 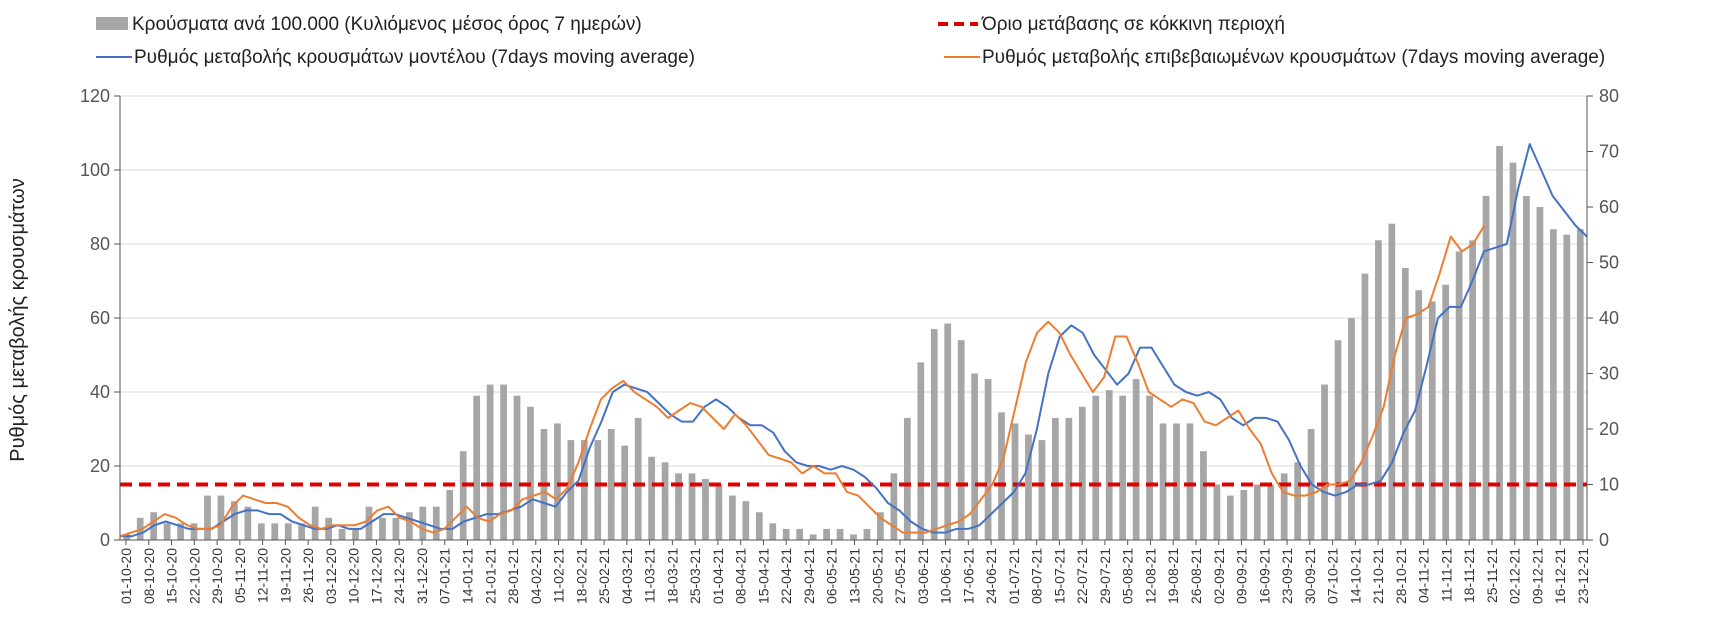 What do you see at coordinates (1355, 576) in the screenshot?
I see `x-tick-label-54: 14-10-21` at bounding box center [1355, 576].